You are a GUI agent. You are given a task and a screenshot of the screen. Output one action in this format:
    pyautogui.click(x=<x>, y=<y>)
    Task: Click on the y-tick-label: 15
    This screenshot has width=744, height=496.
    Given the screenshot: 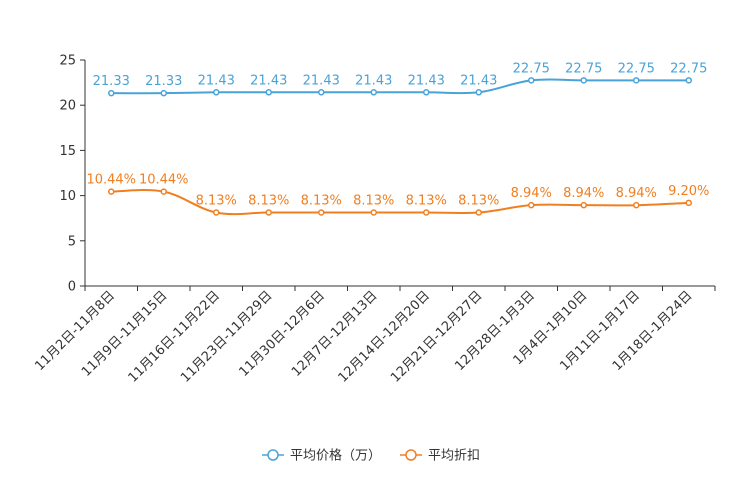 What is the action you would take?
    pyautogui.click(x=67, y=151)
    